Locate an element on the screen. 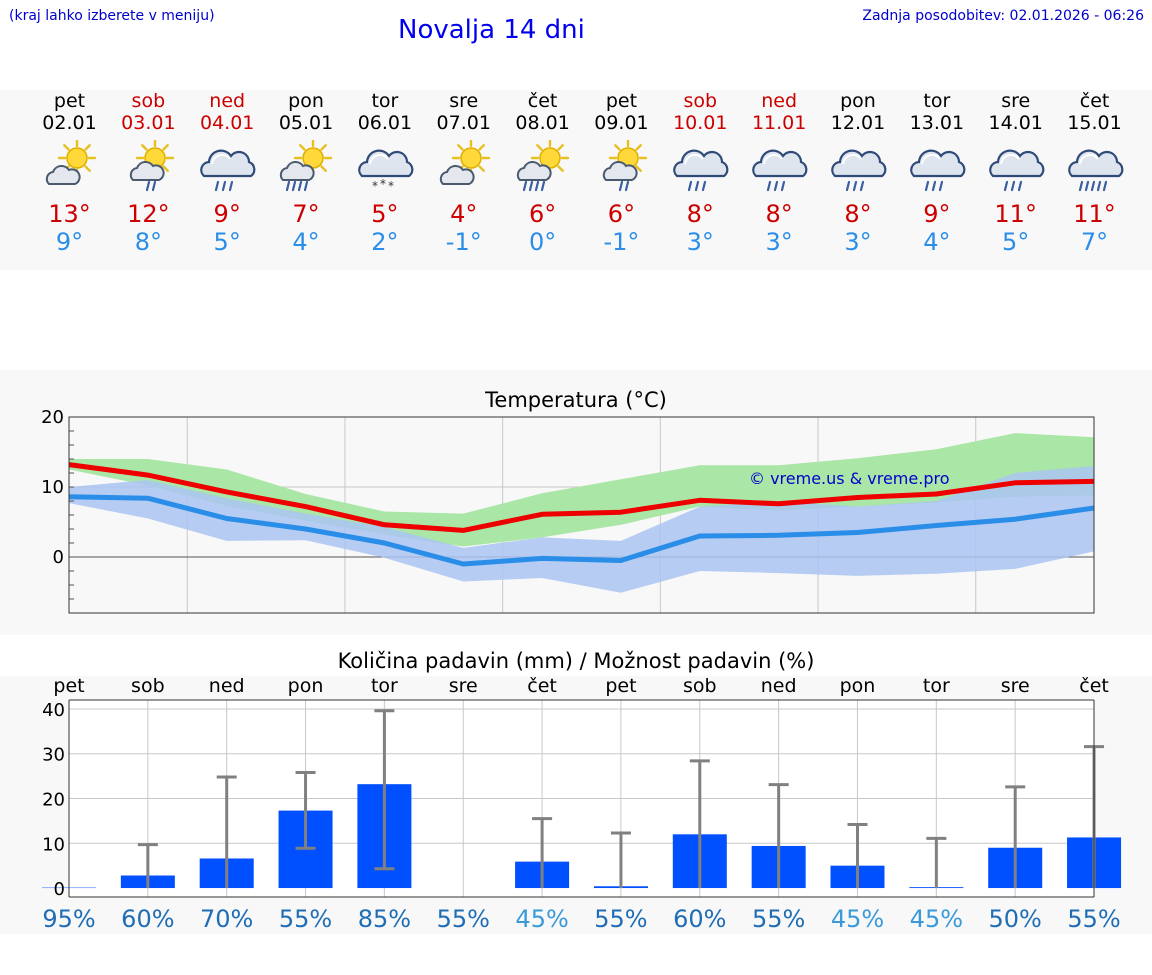 This screenshot has height=975, width=1152. max-temperature: 9° is located at coordinates (227, 214).